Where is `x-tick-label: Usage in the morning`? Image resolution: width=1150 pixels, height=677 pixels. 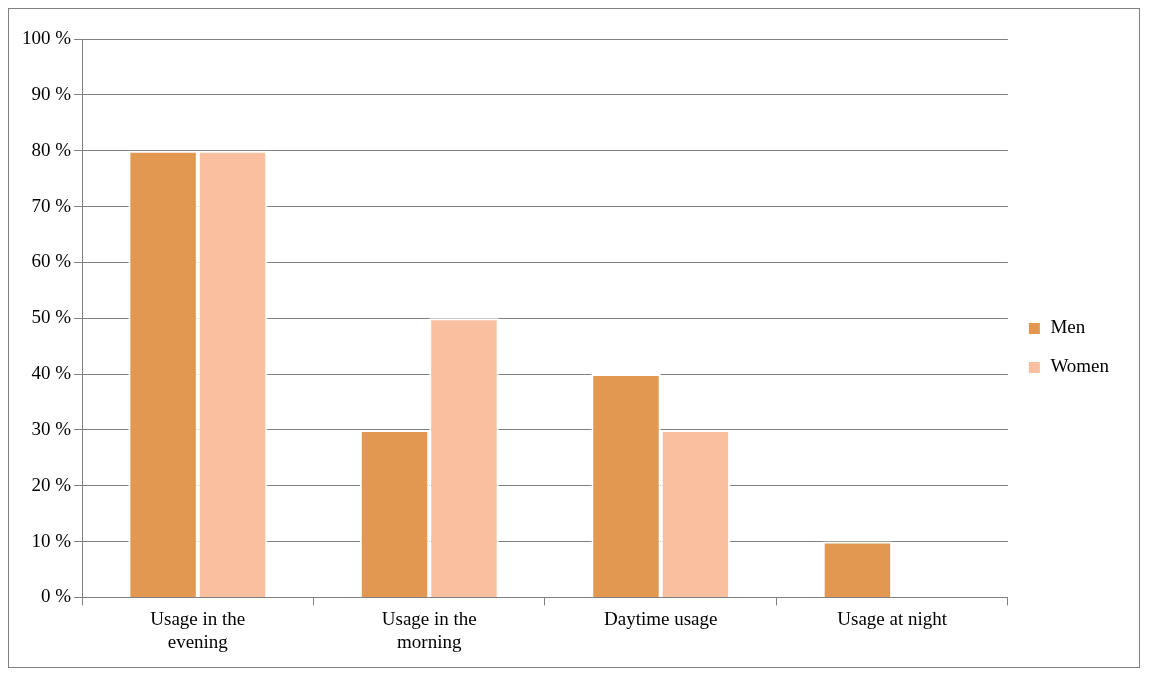
x-tick-label: Usage in the morning is located at coordinates (429, 629).